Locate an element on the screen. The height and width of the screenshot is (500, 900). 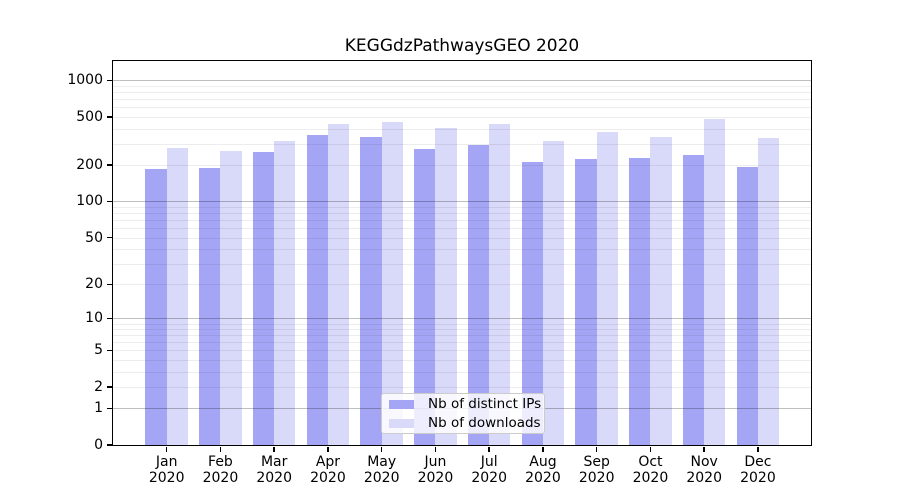
gridline-major is located at coordinates (462, 81).